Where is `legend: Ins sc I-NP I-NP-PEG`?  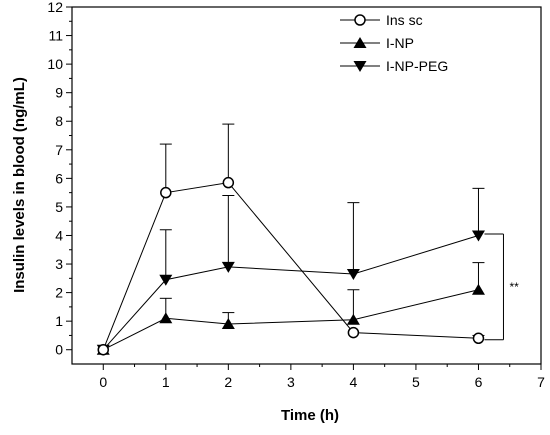 legend: Ins sc I-NP I-NP-PEG is located at coordinates (394, 43).